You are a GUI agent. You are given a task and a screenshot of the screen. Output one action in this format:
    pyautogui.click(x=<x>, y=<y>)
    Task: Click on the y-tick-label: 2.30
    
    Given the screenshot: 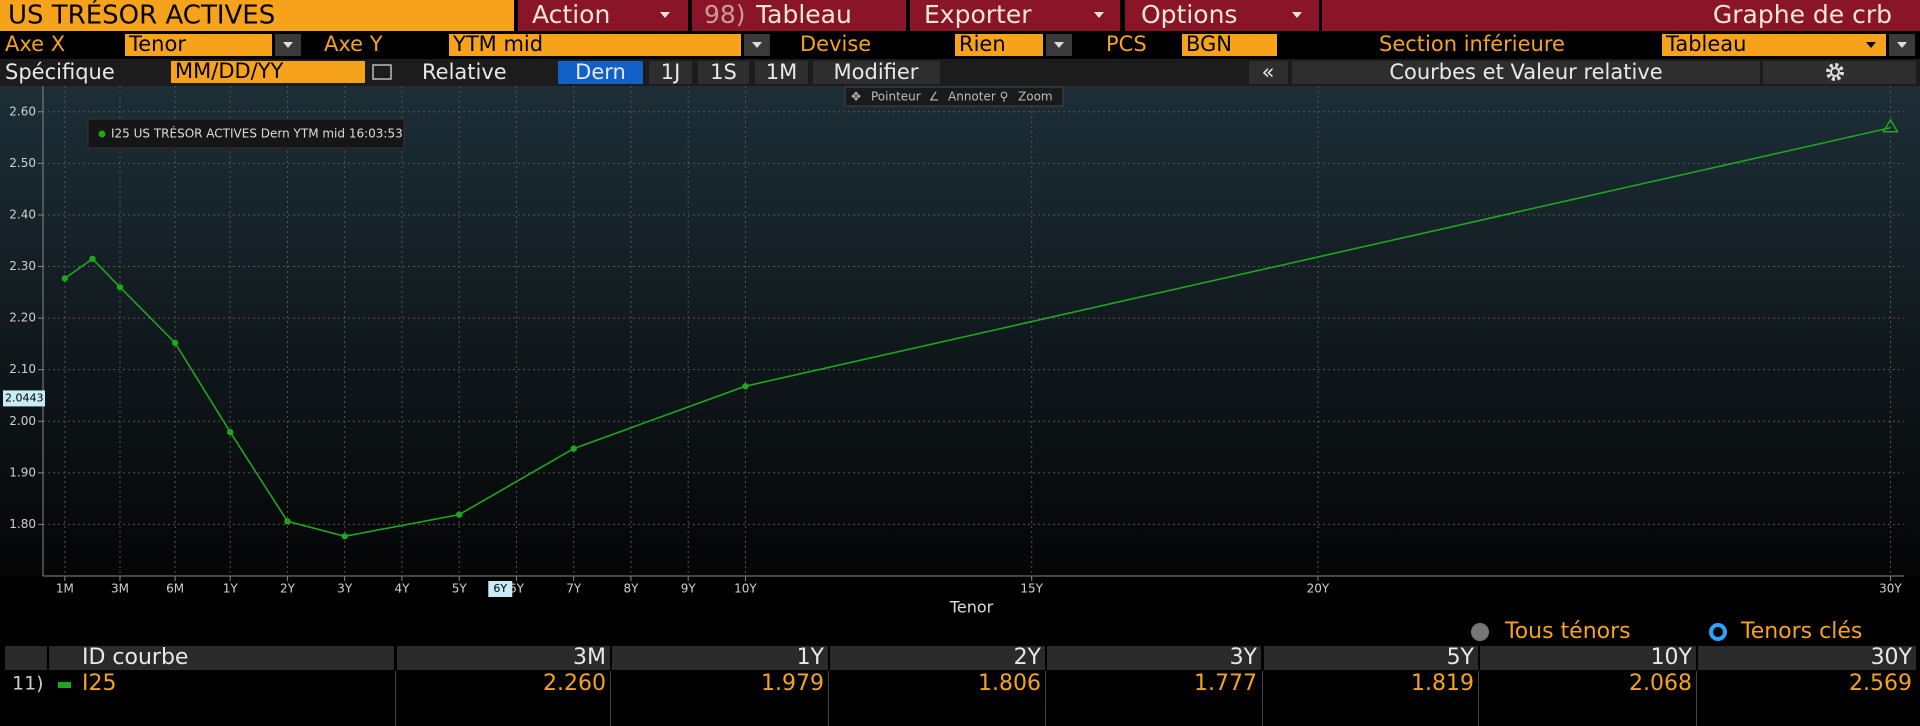 What is the action you would take?
    pyautogui.click(x=22, y=266)
    